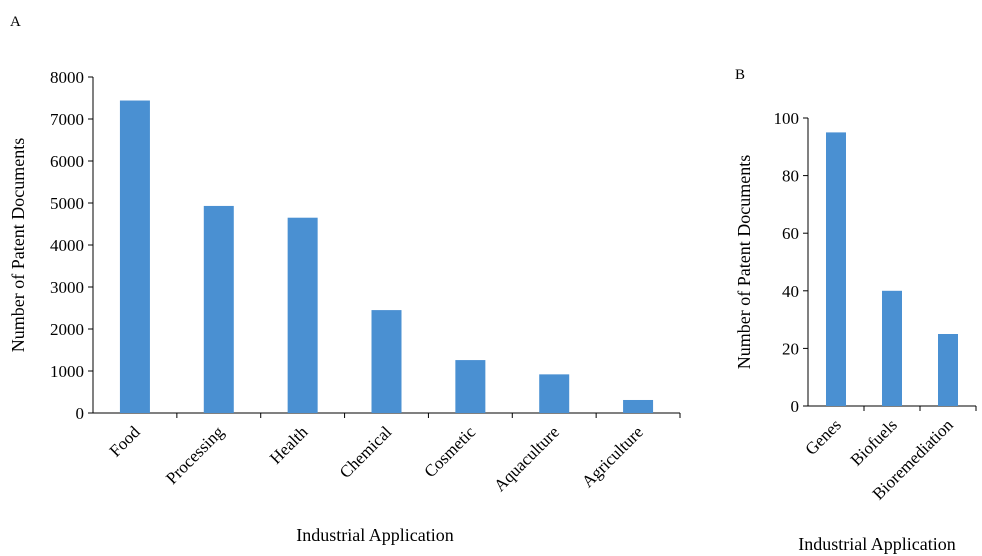  Describe the element at coordinates (744, 262) in the screenshot. I see `panel-b-y-axis-title: Number of Patent Documents` at that location.